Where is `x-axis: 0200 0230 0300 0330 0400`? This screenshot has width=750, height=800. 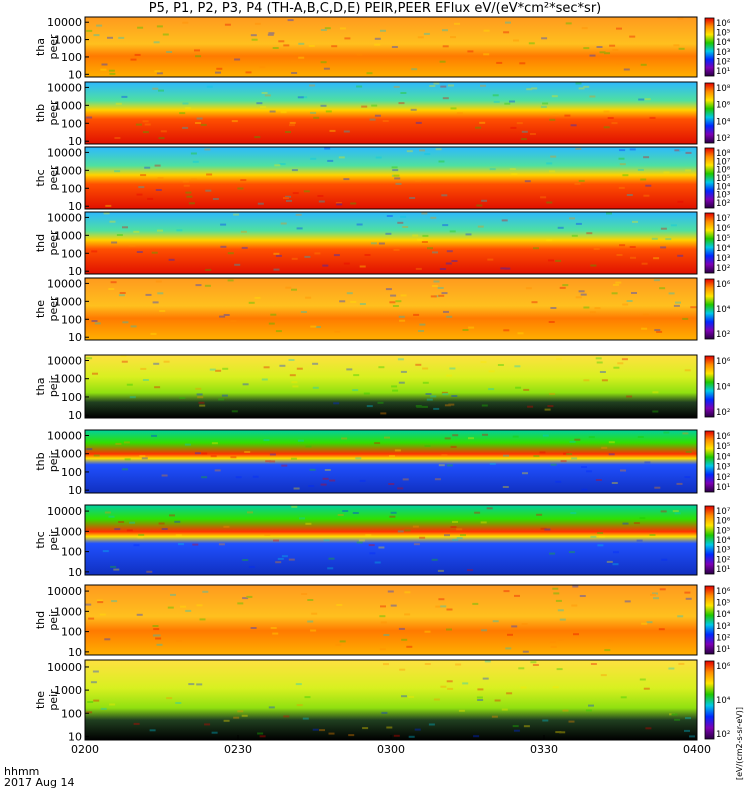 x-axis: 0200 0230 0300 0330 0400 is located at coordinates (391, 745).